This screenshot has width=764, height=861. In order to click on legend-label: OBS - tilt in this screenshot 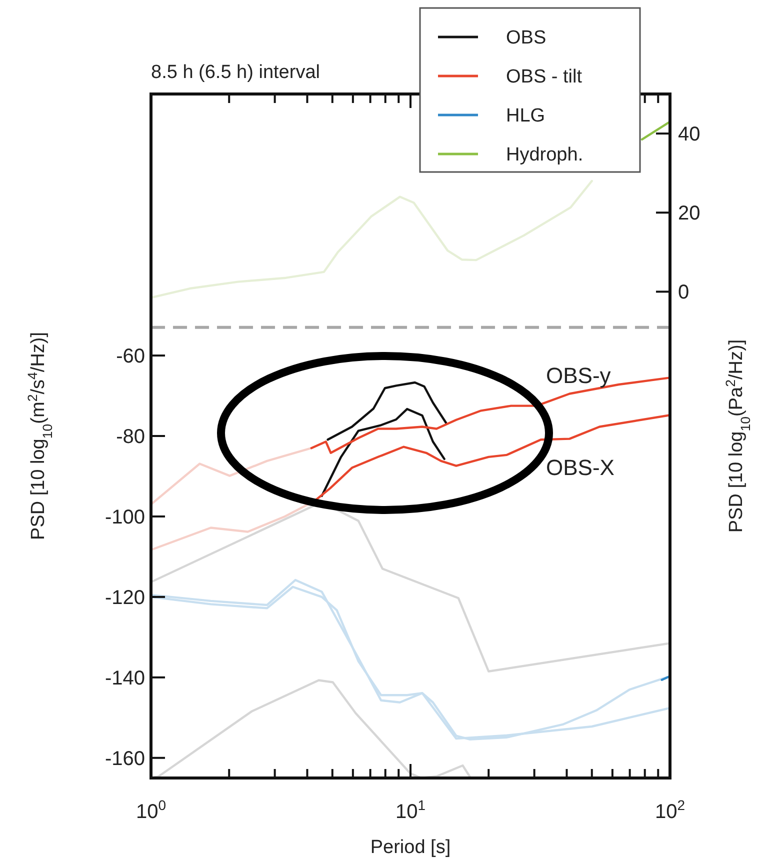, I will do `click(544, 77)`.